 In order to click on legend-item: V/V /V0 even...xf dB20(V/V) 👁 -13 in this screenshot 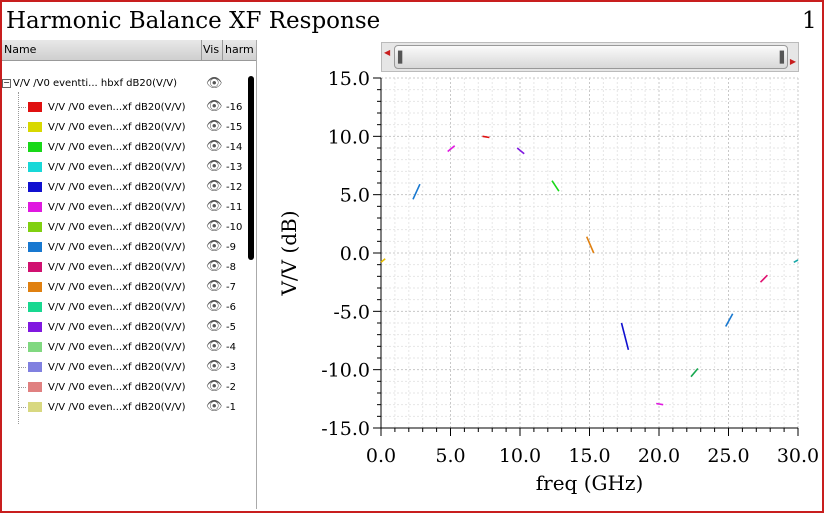, I will do `click(129, 168)`.